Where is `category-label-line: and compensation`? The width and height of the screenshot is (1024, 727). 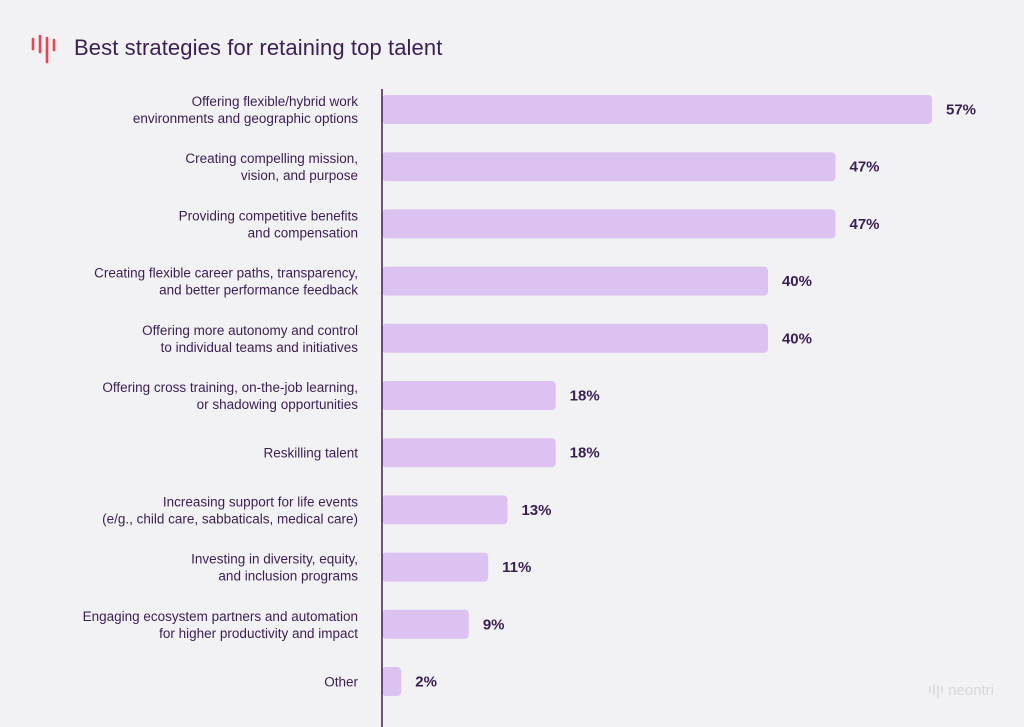
category-label-line: and compensation is located at coordinates (303, 232).